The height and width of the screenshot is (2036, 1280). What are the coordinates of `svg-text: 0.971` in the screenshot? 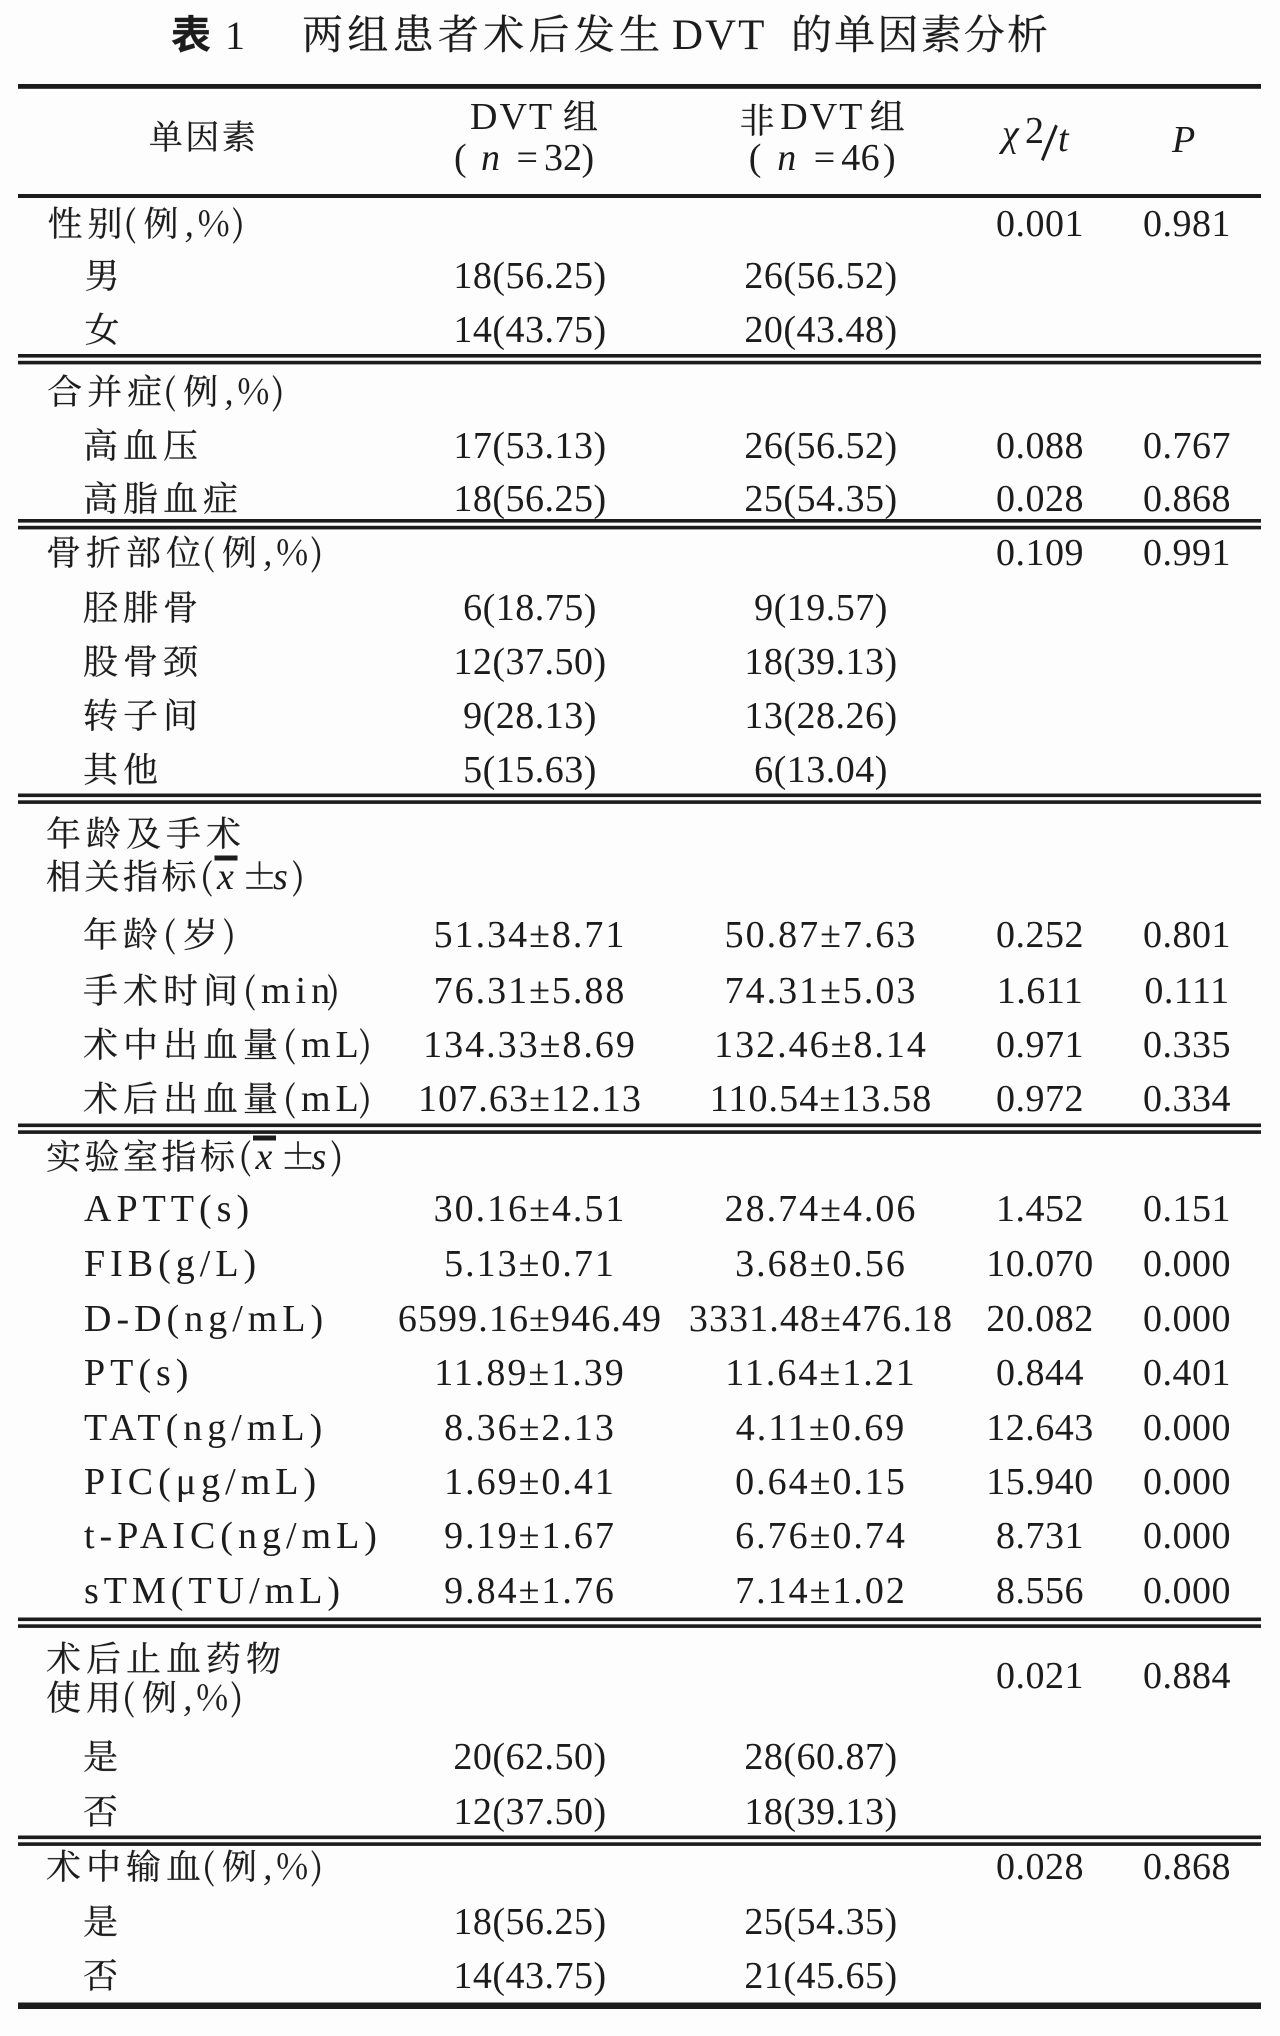 It's located at (1040, 1045).